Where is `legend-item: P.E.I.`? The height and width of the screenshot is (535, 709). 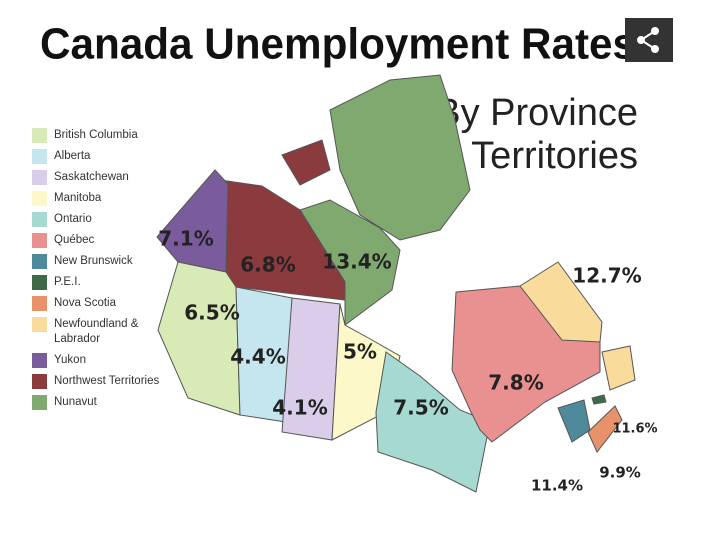 legend-item: P.E.I. is located at coordinates (97, 282).